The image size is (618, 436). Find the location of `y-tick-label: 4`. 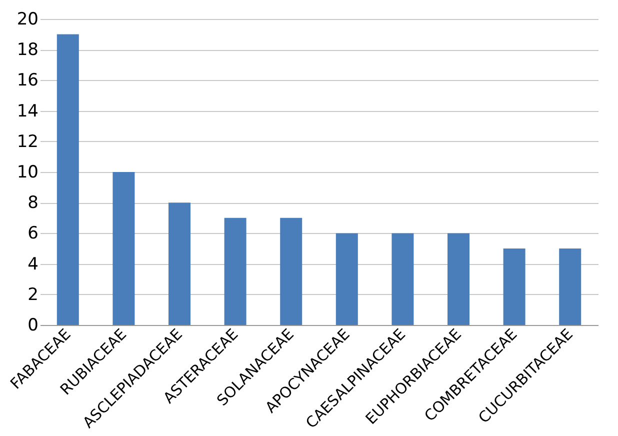

y-tick-label: 4 is located at coordinates (33, 264).